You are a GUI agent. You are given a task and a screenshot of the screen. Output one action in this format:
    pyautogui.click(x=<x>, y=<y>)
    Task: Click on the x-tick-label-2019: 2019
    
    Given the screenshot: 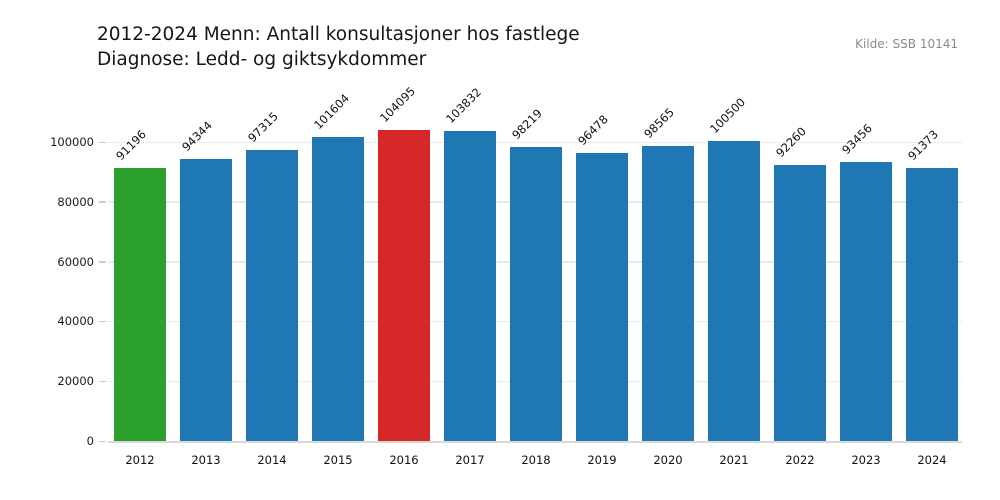 What is the action you would take?
    pyautogui.click(x=602, y=460)
    